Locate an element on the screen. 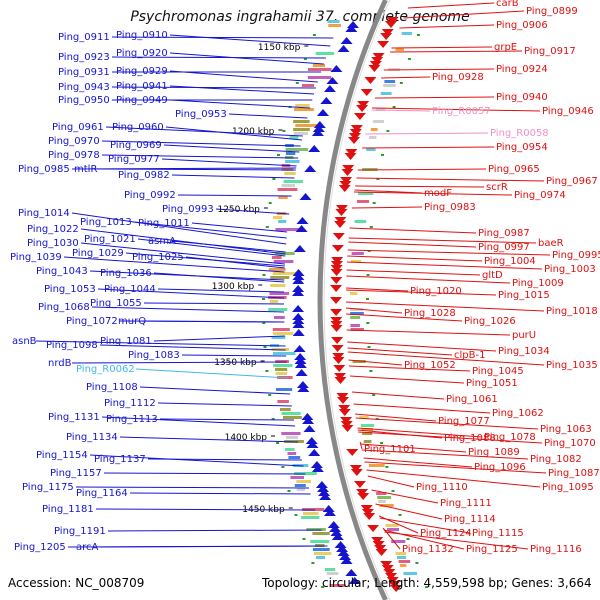  gene-label-right: Ping_1095 is located at coordinates (568, 487).